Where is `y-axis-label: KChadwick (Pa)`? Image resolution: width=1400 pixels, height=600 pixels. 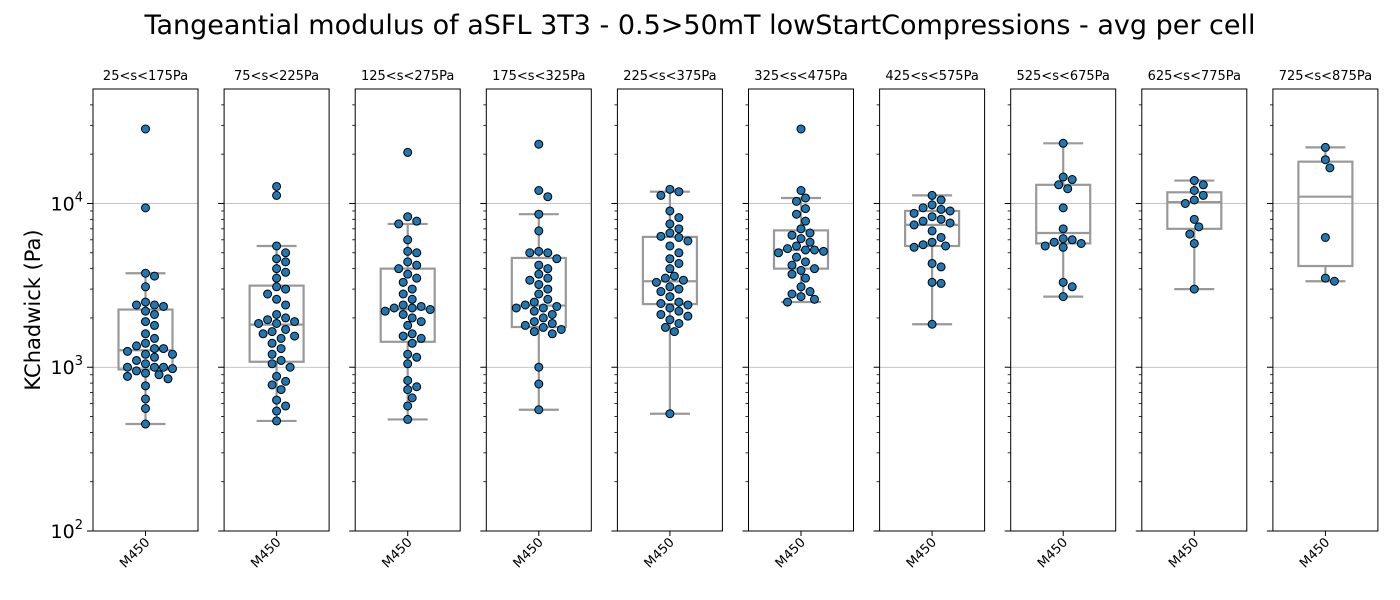
y-axis-label: KChadwick (Pa) is located at coordinates (33, 309).